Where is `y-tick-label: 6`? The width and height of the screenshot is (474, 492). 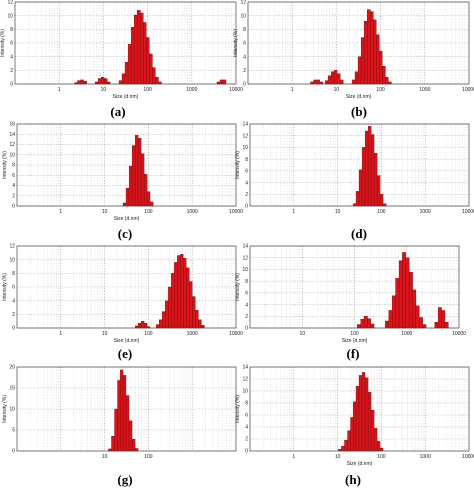
y-tick-label: 6 is located at coordinates (246, 172).